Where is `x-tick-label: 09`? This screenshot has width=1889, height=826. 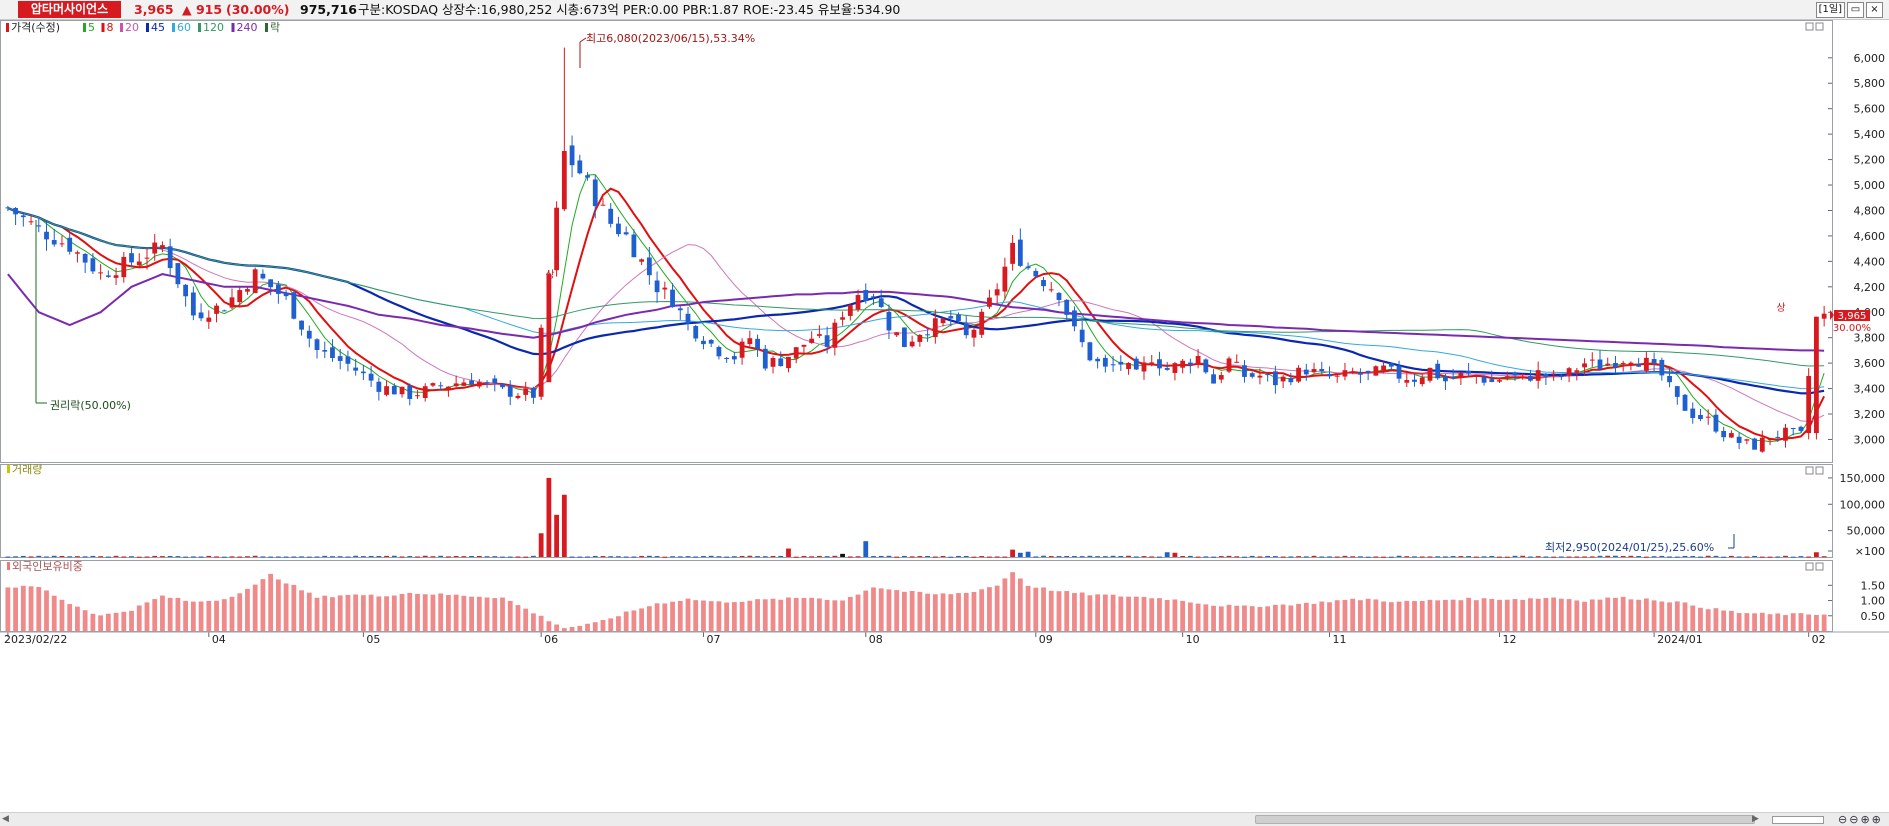 x-tick-label: 09 is located at coordinates (1046, 639).